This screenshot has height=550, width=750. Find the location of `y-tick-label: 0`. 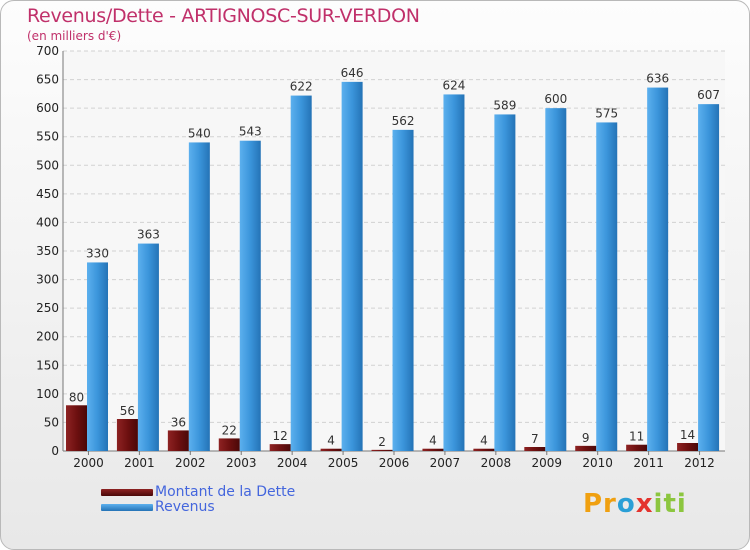

y-tick-label: 0 is located at coordinates (55, 451).